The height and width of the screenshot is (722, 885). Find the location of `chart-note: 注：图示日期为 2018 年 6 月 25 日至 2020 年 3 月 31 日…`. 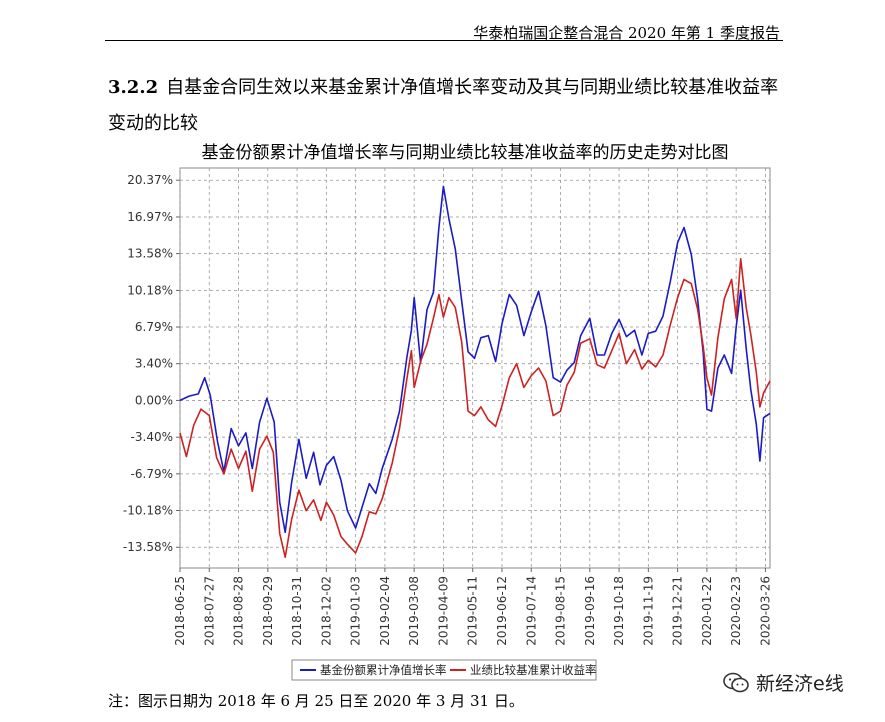

chart-note: 注：图示日期为 2018 年 6 月 25 日至 2020 年 3 月 31 日… is located at coordinates (316, 701).